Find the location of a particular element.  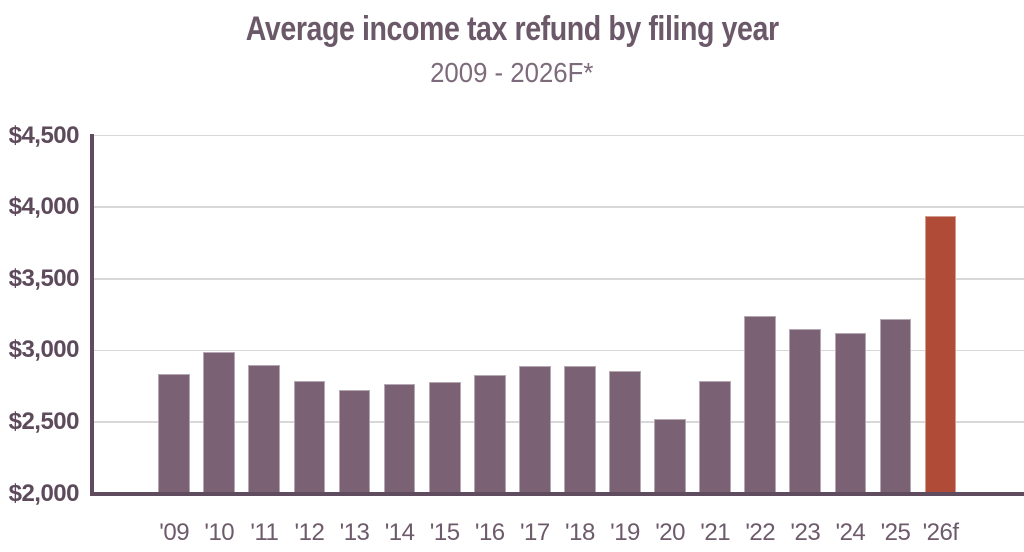

x-tick-label-'09: '09 is located at coordinates (174, 532).